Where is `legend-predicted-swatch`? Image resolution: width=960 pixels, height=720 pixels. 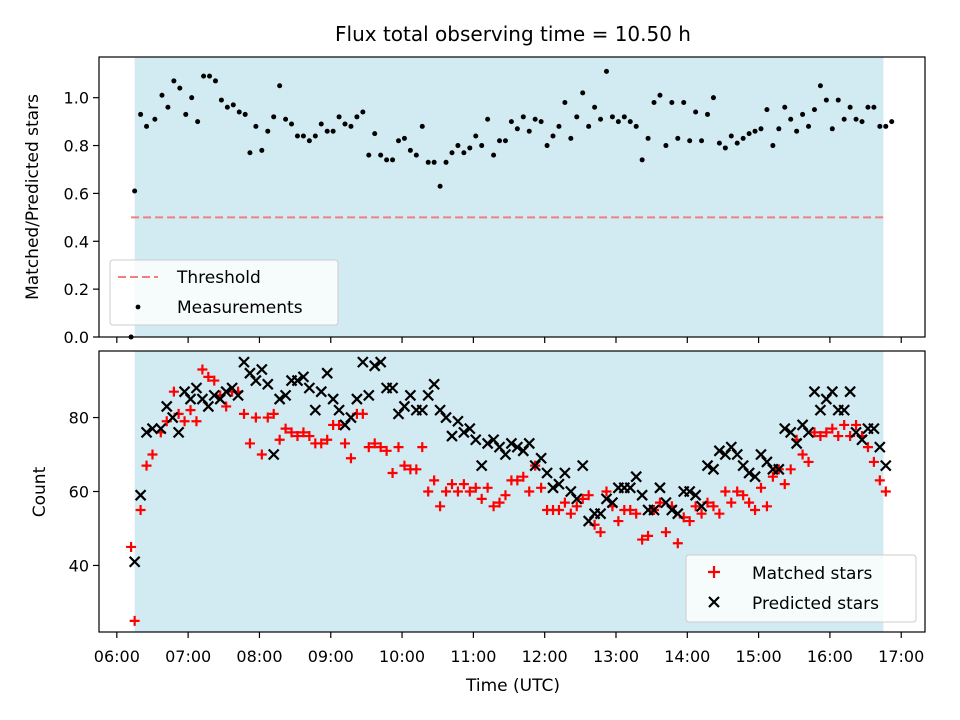 legend-predicted-swatch is located at coordinates (714, 602).